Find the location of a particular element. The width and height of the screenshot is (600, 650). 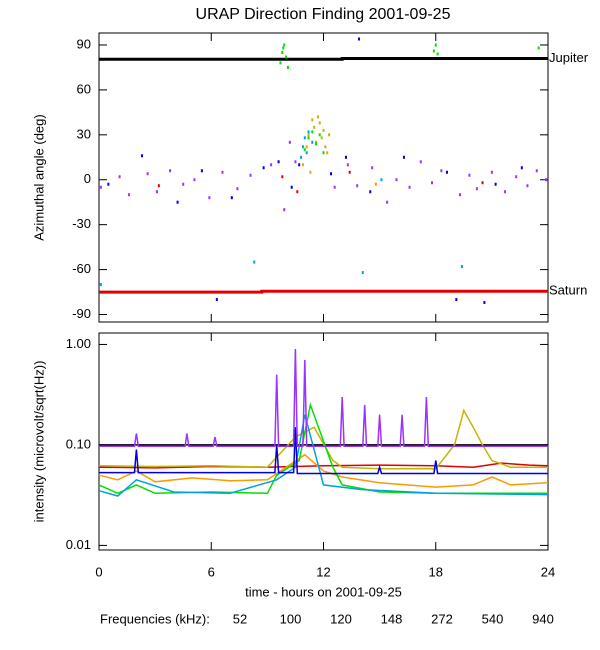

y-axis-label: intensity (microvolt/sqrt(Hz)) is located at coordinates (38, 442).